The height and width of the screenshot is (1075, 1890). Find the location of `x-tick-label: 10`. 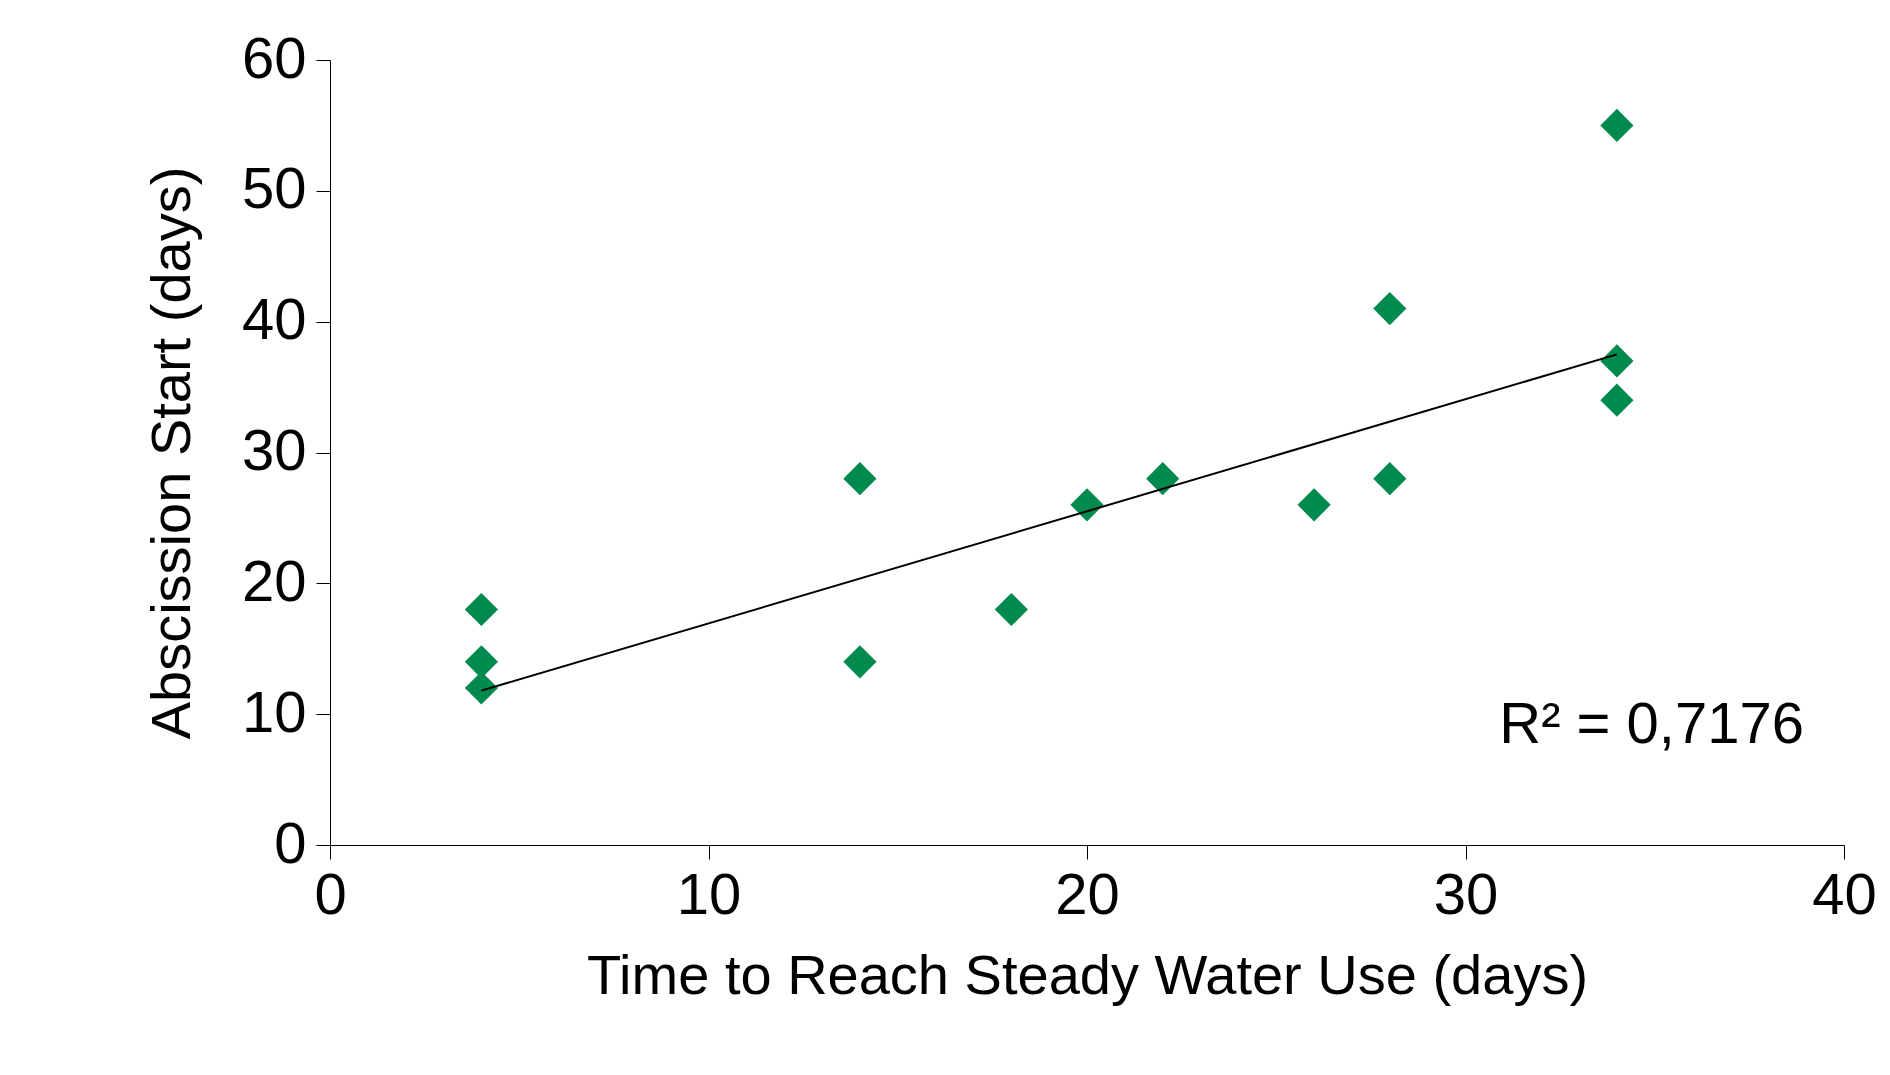

x-tick-label: 10 is located at coordinates (709, 893).